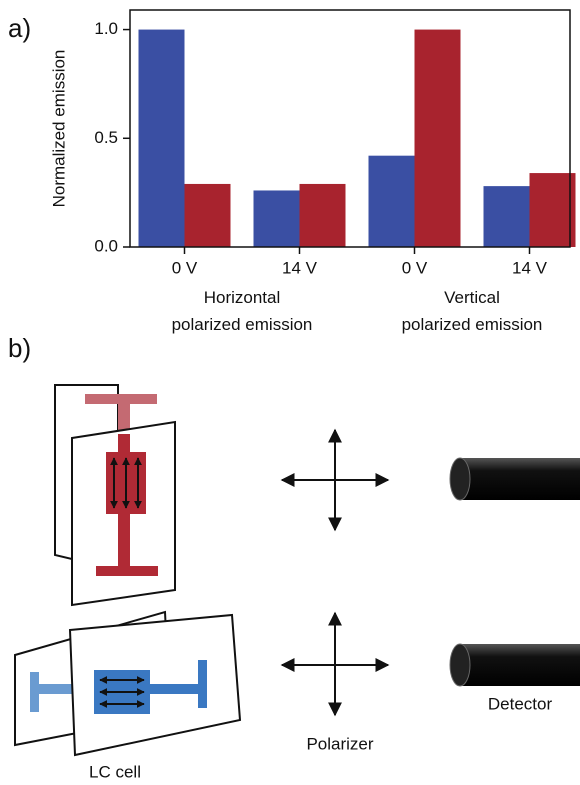  Describe the element at coordinates (115, 495) in the screenshot. I see `lc-cell-top` at that location.